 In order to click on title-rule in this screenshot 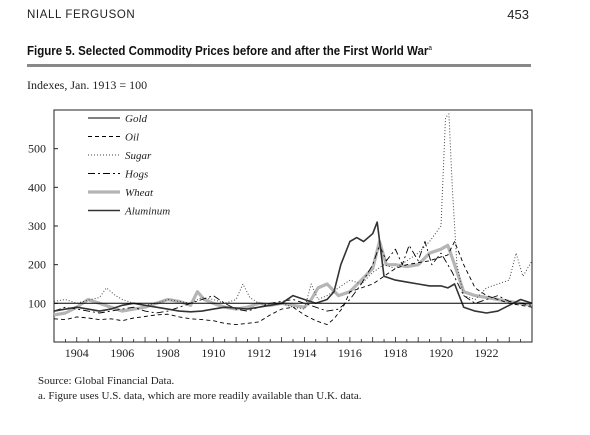, I will do `click(279, 65)`.